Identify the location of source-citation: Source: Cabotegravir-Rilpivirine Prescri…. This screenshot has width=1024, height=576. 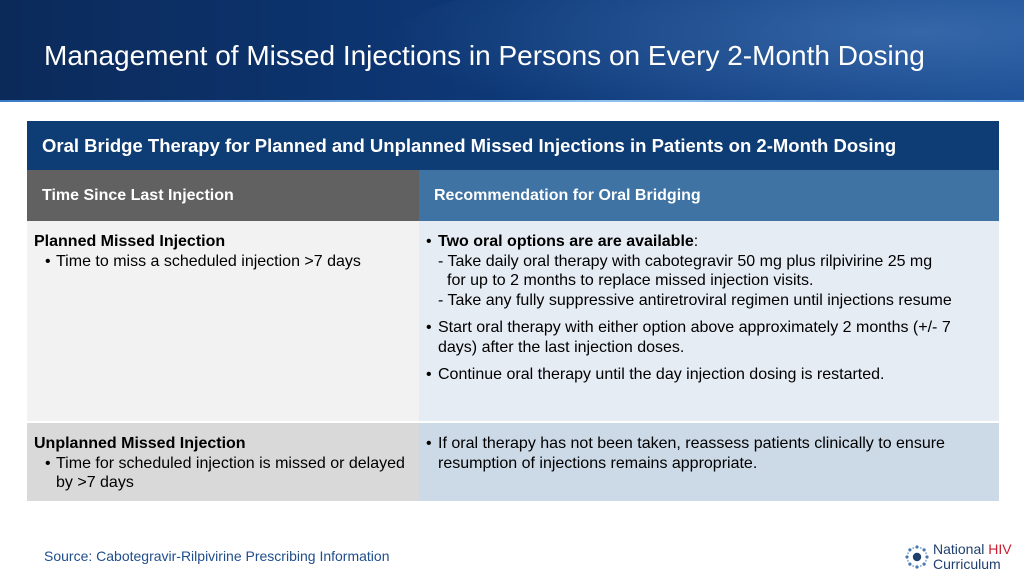
(217, 556).